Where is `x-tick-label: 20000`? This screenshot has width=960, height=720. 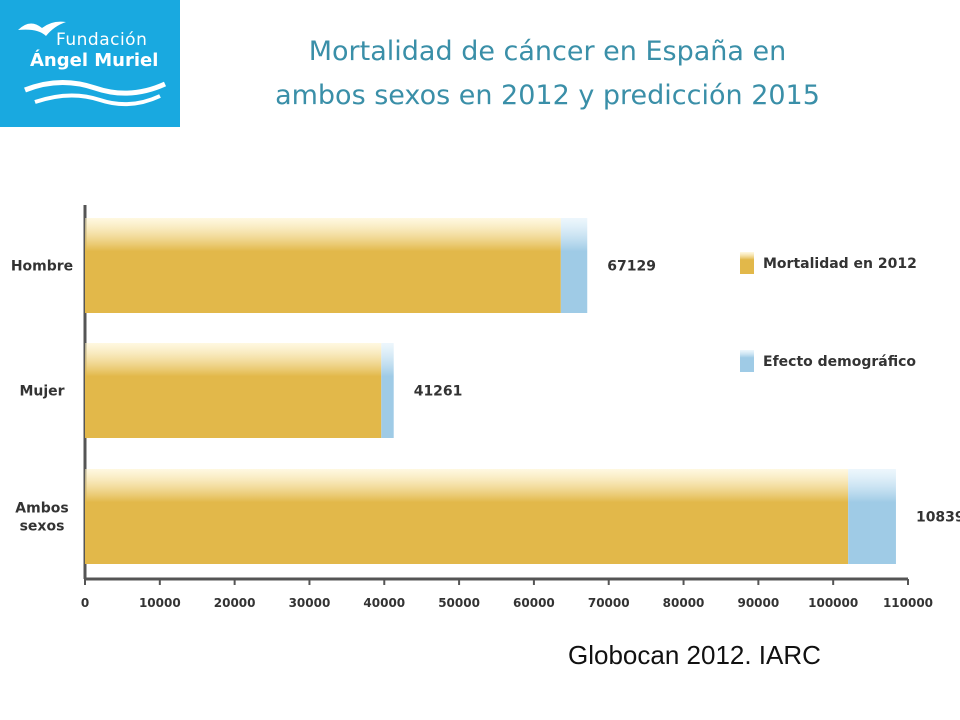
x-tick-label: 20000 is located at coordinates (235, 603).